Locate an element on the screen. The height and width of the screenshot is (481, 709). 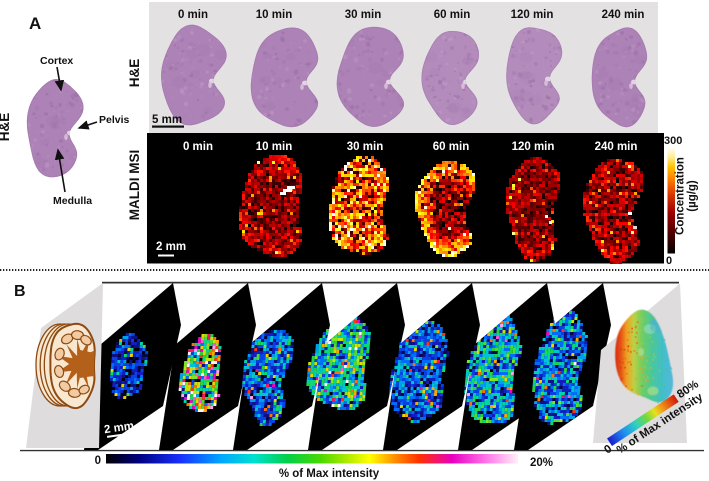
svg-text: (µg/g) is located at coordinates (693, 196).